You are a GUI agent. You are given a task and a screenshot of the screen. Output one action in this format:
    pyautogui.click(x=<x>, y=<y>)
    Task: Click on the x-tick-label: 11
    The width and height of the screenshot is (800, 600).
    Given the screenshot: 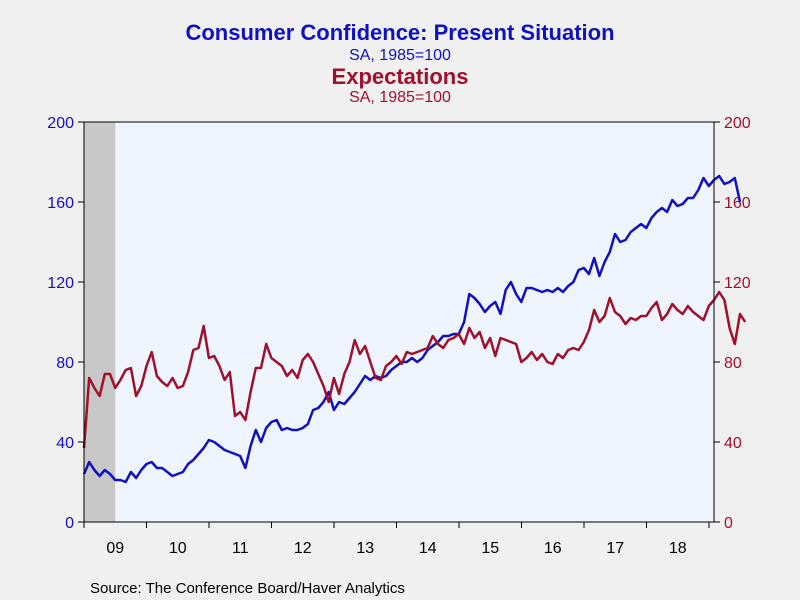 What is the action you would take?
    pyautogui.click(x=240, y=548)
    